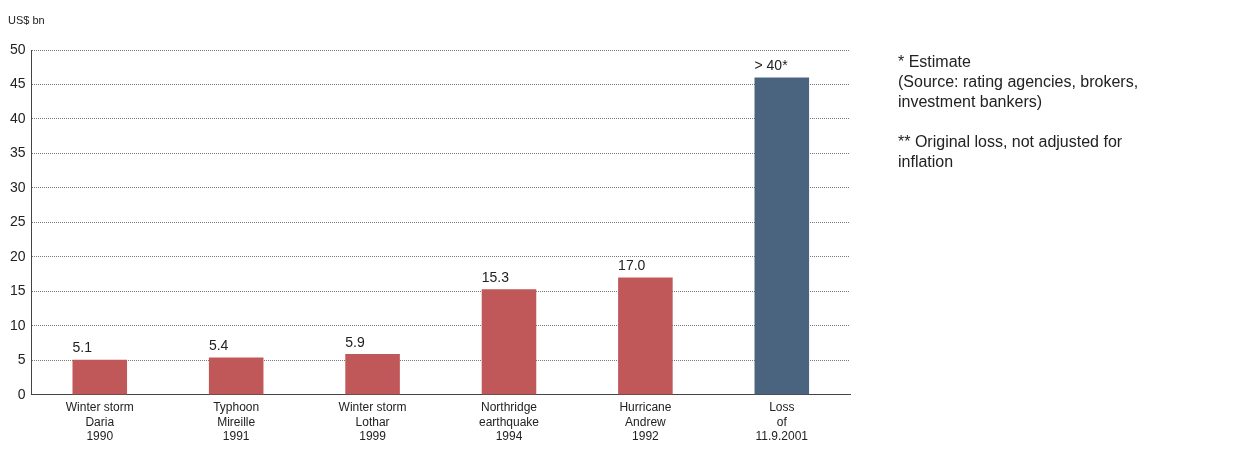  What do you see at coordinates (495, 277) in the screenshot?
I see `data-label: 15.3` at bounding box center [495, 277].